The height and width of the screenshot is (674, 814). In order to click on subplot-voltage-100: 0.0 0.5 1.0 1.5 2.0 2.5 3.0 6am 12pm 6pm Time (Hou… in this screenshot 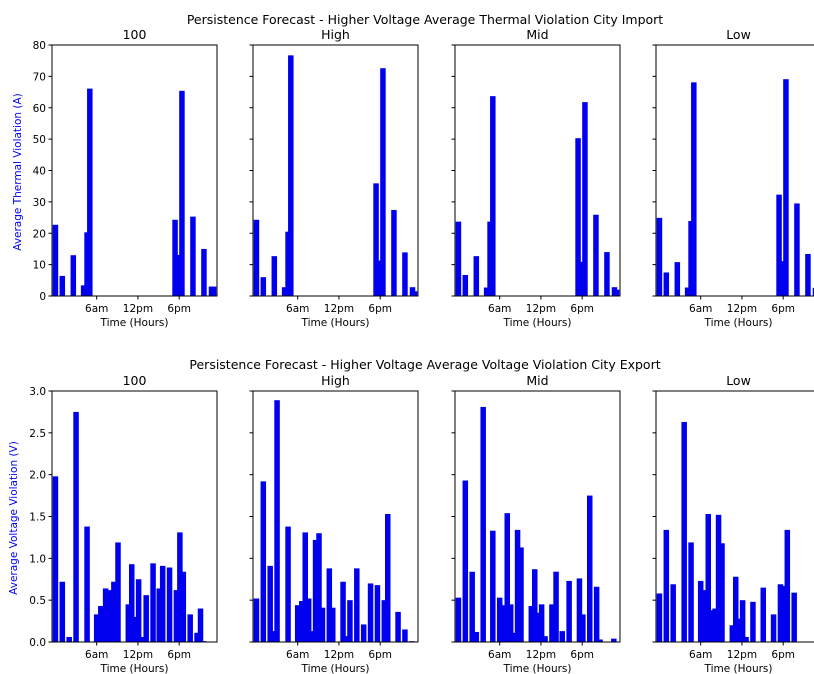, I will do `click(123, 523)`.